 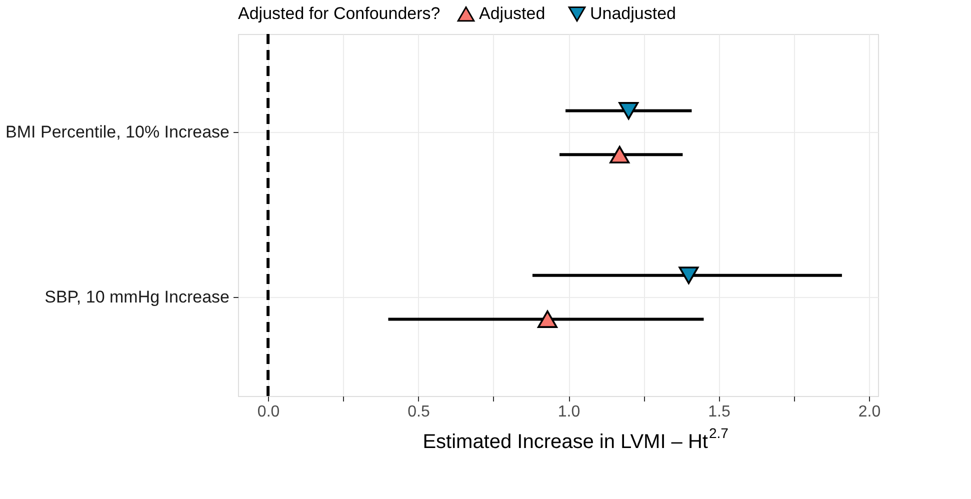 What do you see at coordinates (569, 412) in the screenshot?
I see `x-tick-label: 1.0` at bounding box center [569, 412].